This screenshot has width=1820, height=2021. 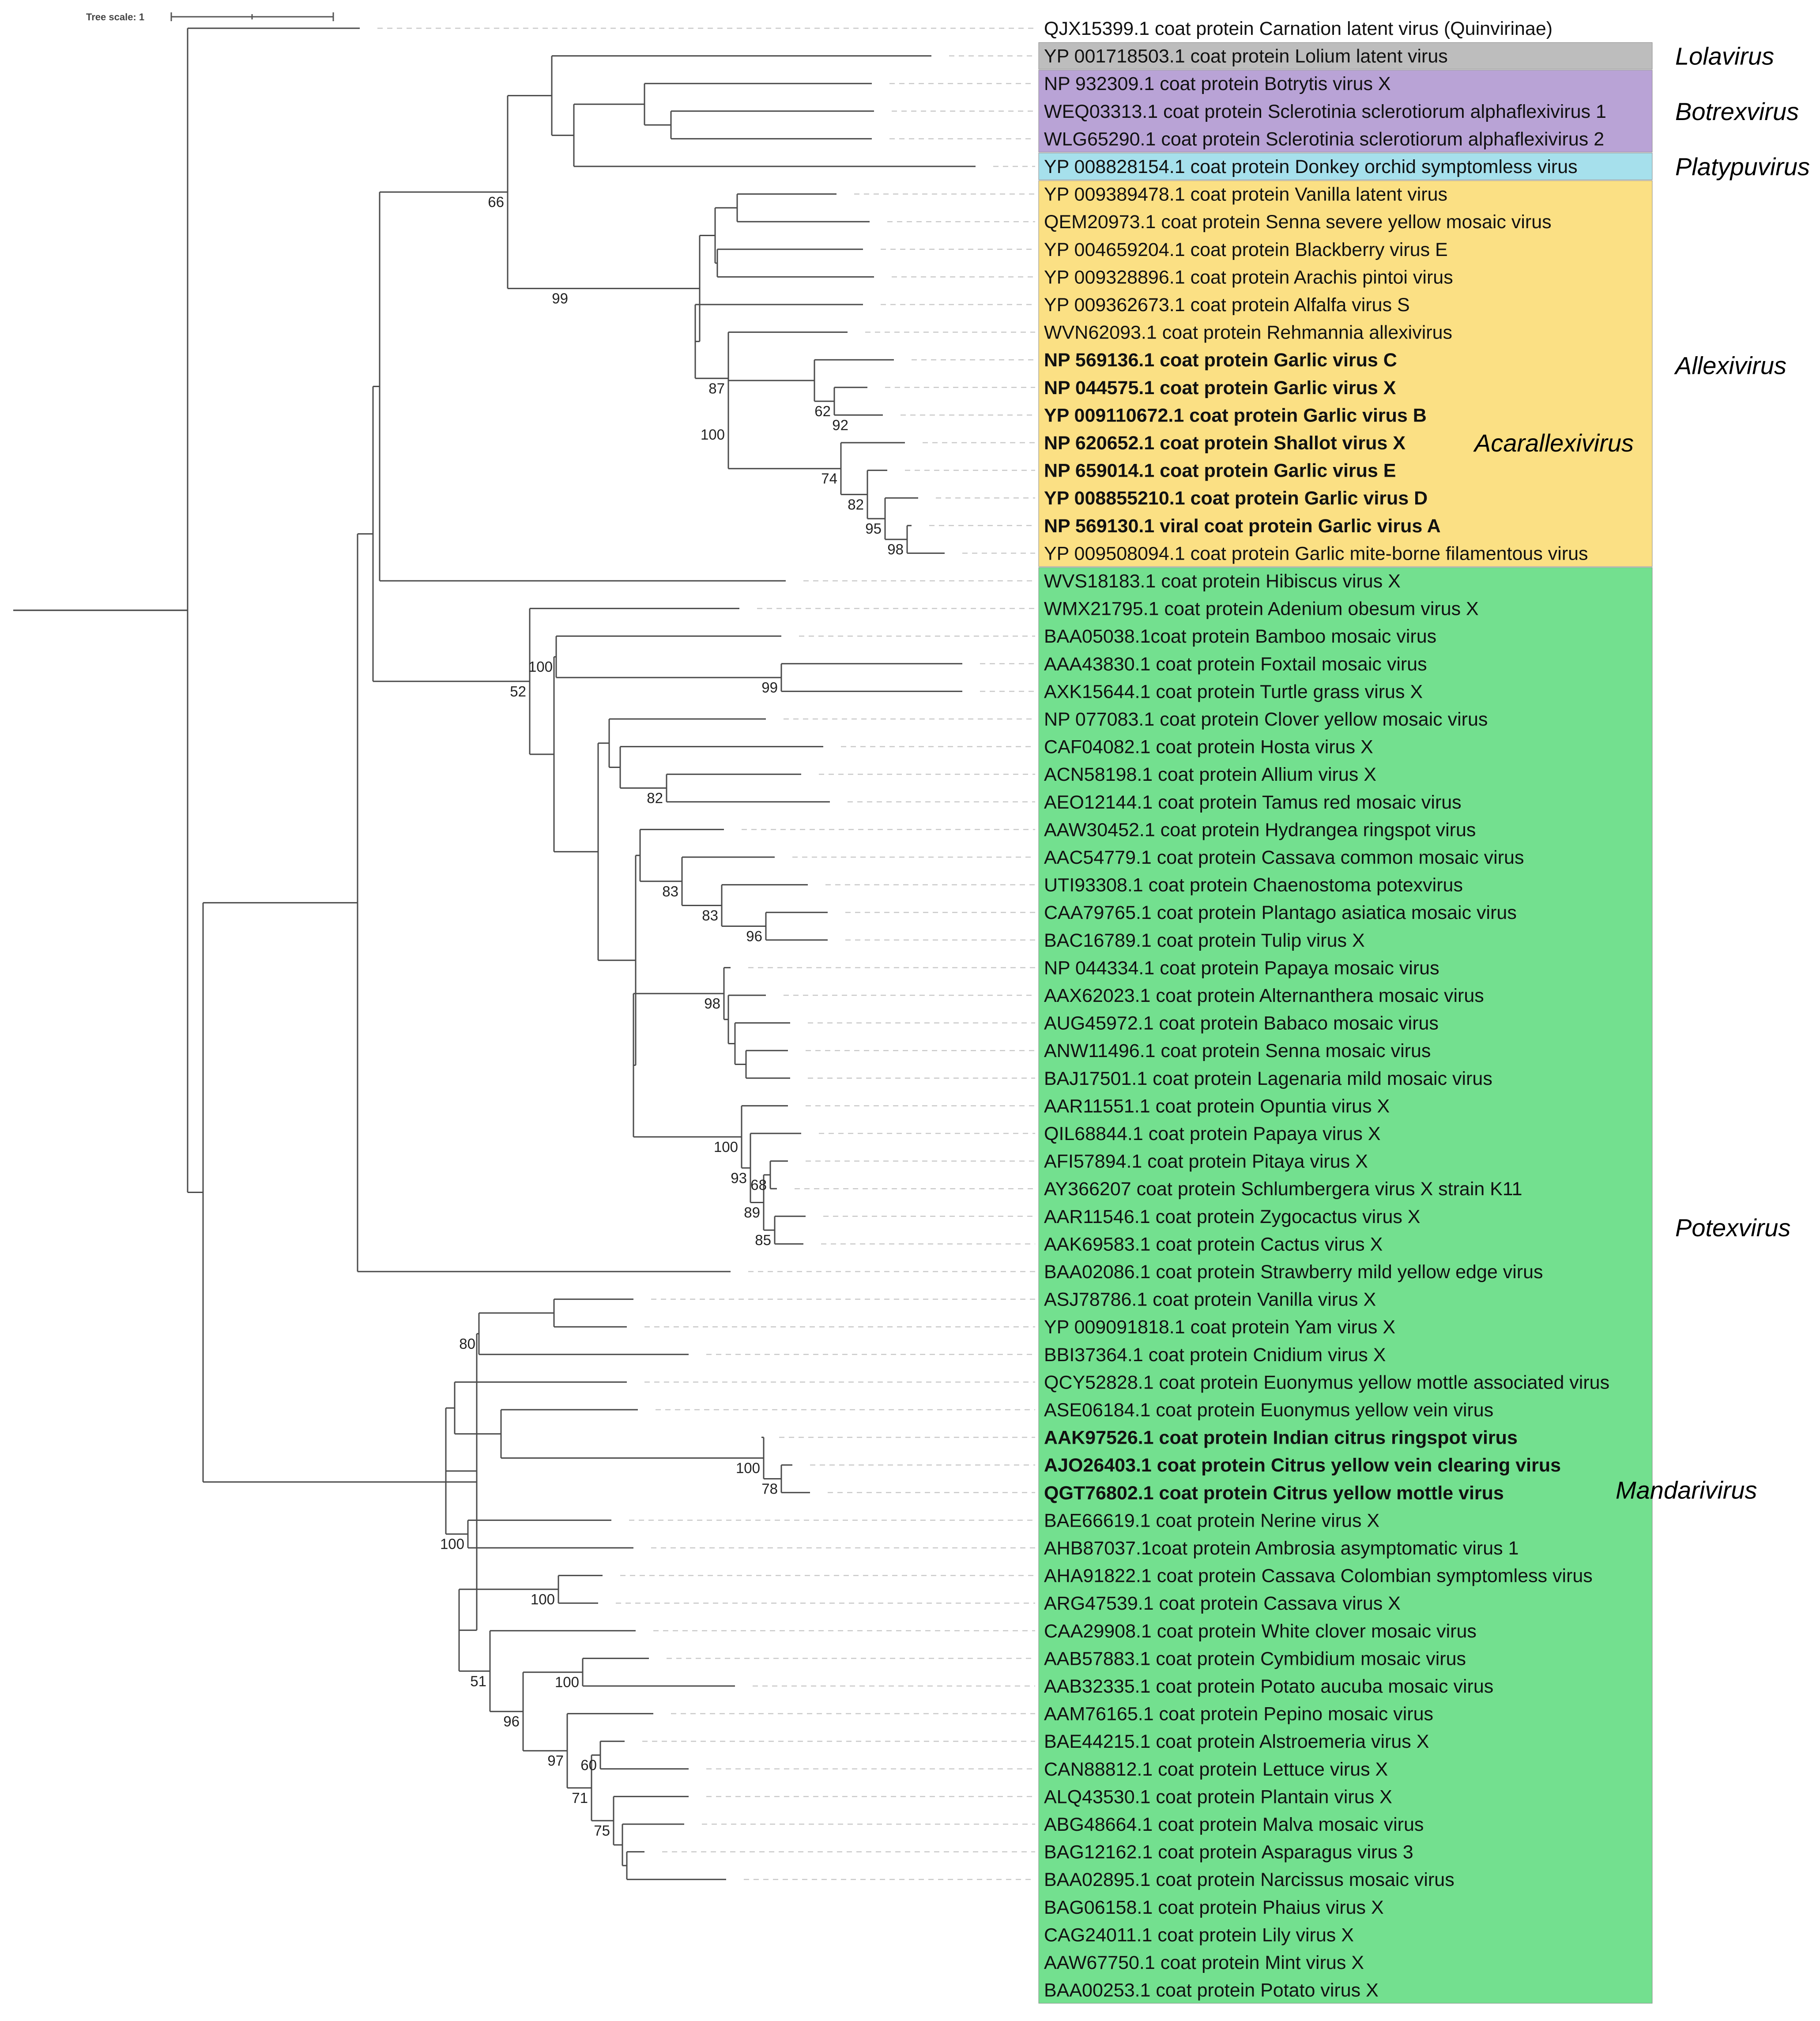 I want to click on bootstrap-value: 89, so click(x=752, y=1212).